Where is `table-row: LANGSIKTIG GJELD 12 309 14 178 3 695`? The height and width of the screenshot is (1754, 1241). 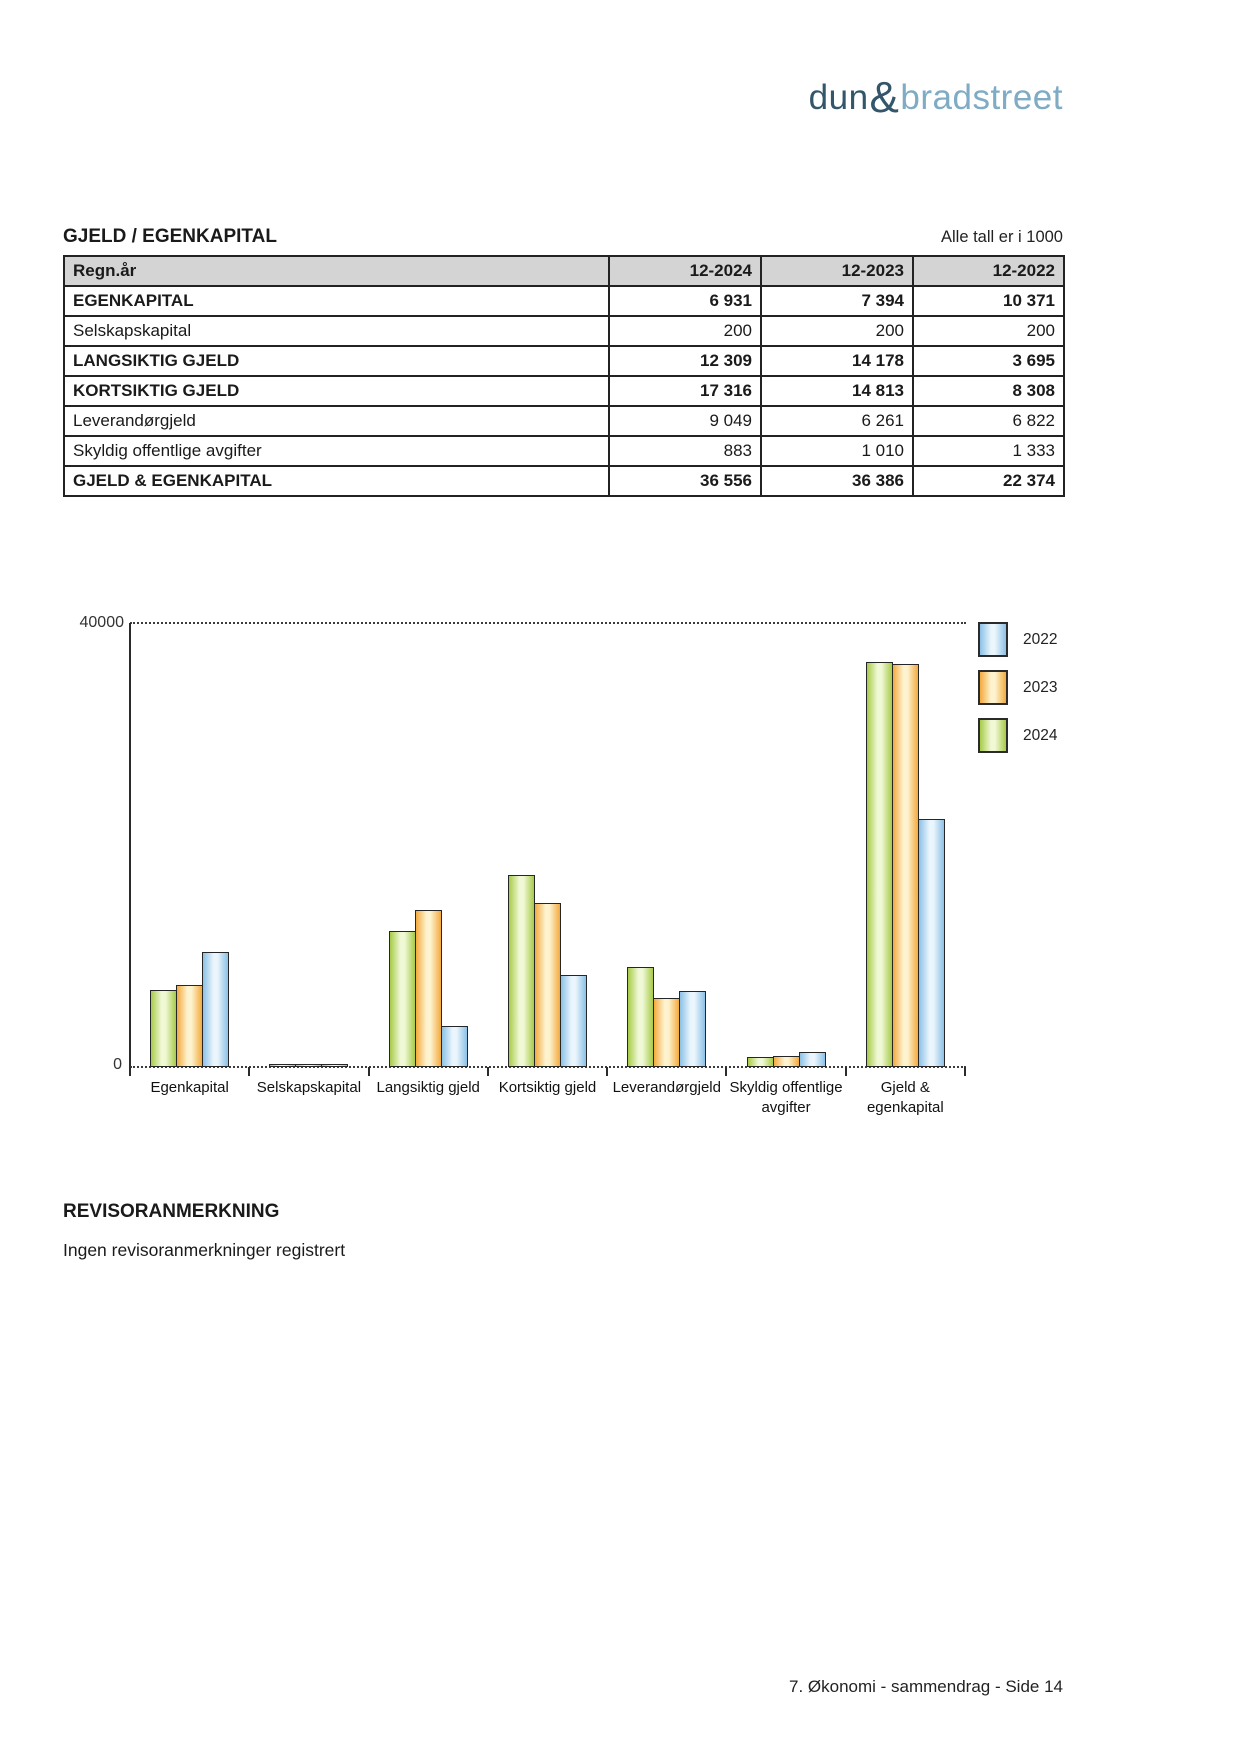 table-row: LANGSIKTIG GJELD 12 309 14 178 3 695 is located at coordinates (564, 361).